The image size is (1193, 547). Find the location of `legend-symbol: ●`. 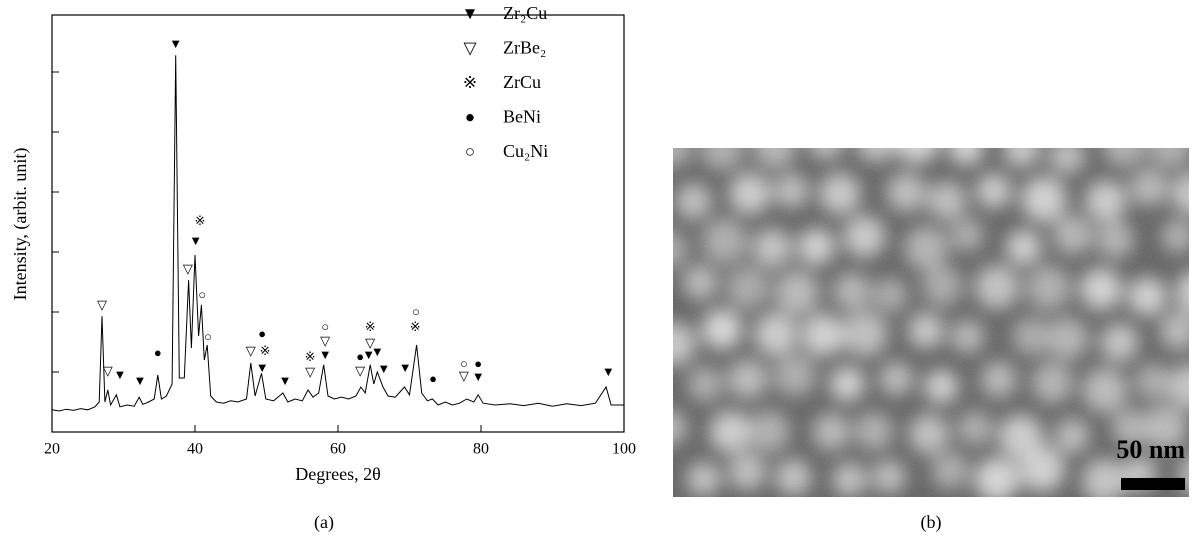

legend-symbol: ● is located at coordinates (470, 116).